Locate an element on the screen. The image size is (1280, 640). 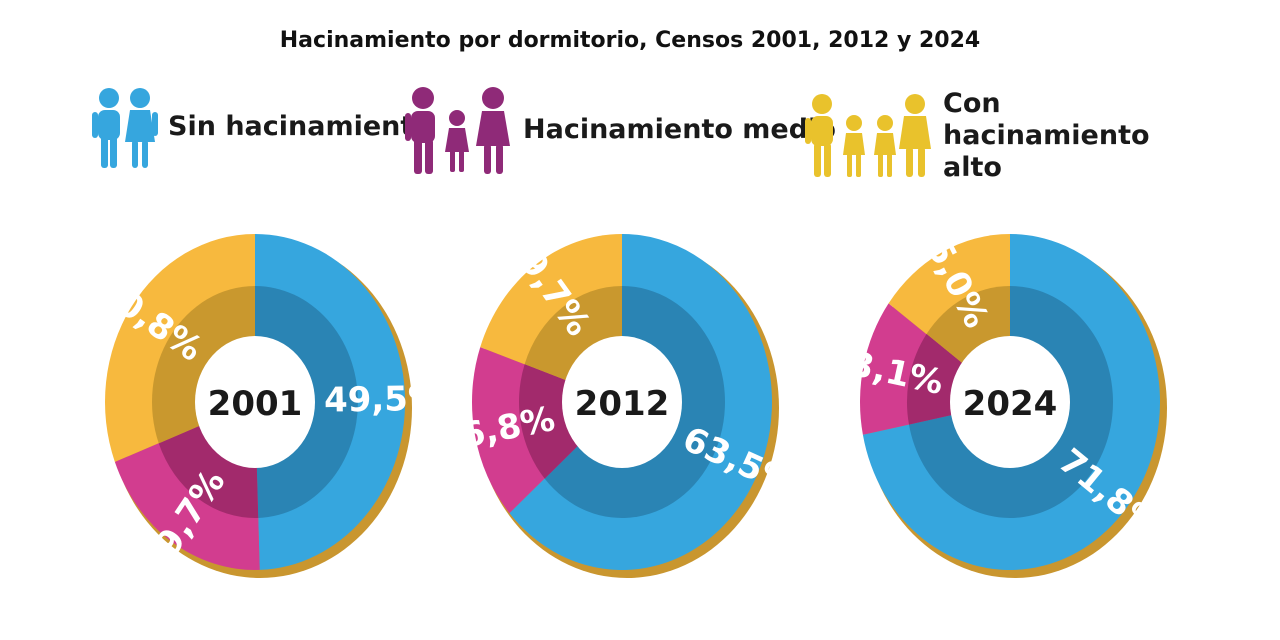
legend-sin-hacinamiento: Sin hacinamiento is located at coordinates (262, 127).